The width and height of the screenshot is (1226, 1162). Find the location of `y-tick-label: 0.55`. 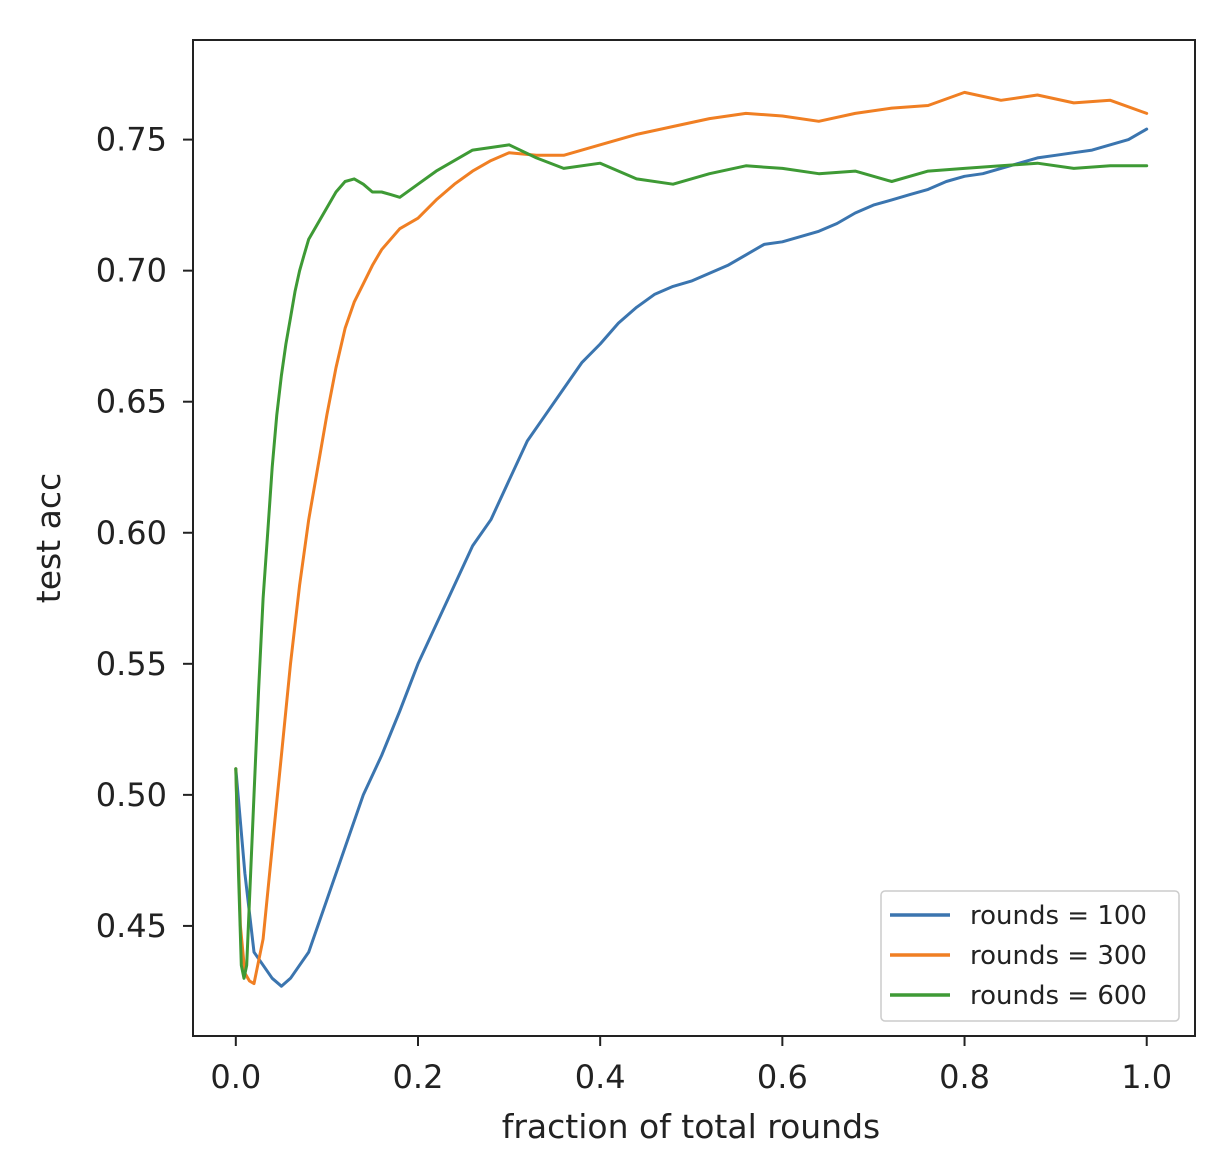

y-tick-label: 0.55 is located at coordinates (131, 664).